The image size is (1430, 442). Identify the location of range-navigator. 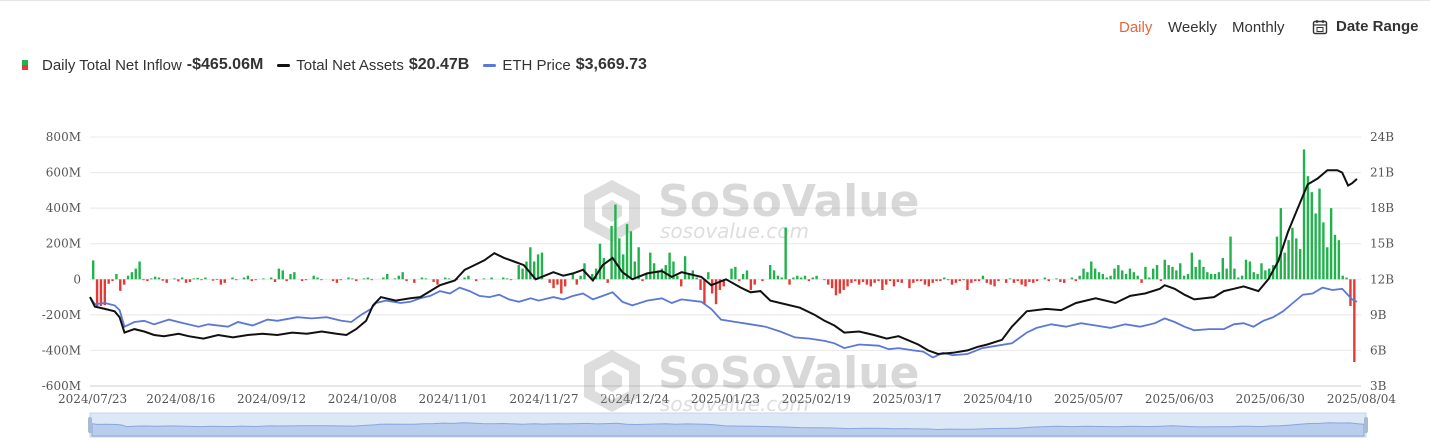
(728, 425).